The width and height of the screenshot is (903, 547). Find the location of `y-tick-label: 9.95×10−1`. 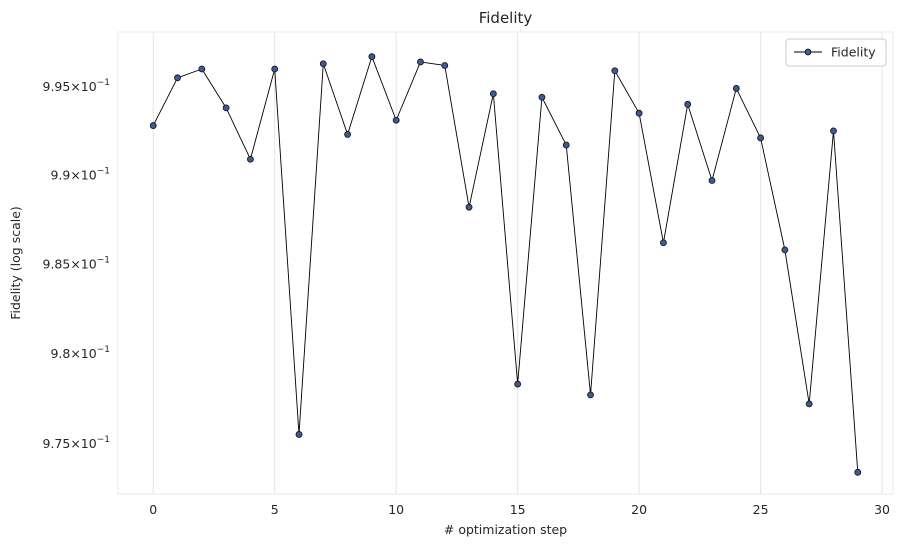

y-tick-label: 9.95×10−1 is located at coordinates (77, 86).